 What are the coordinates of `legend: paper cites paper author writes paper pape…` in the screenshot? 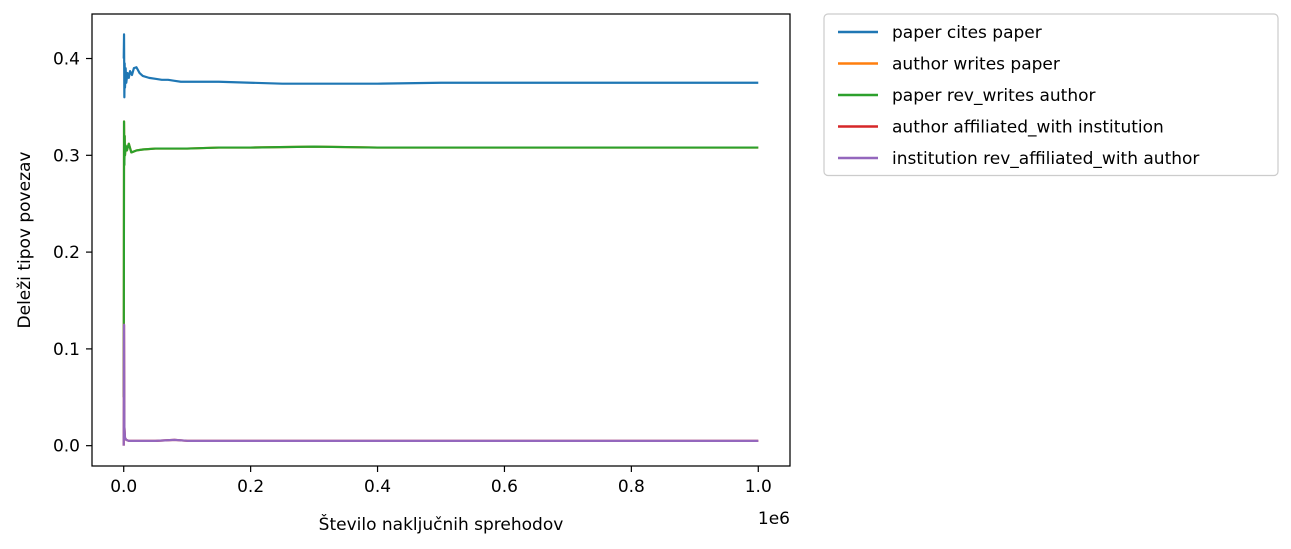 It's located at (1051, 95).